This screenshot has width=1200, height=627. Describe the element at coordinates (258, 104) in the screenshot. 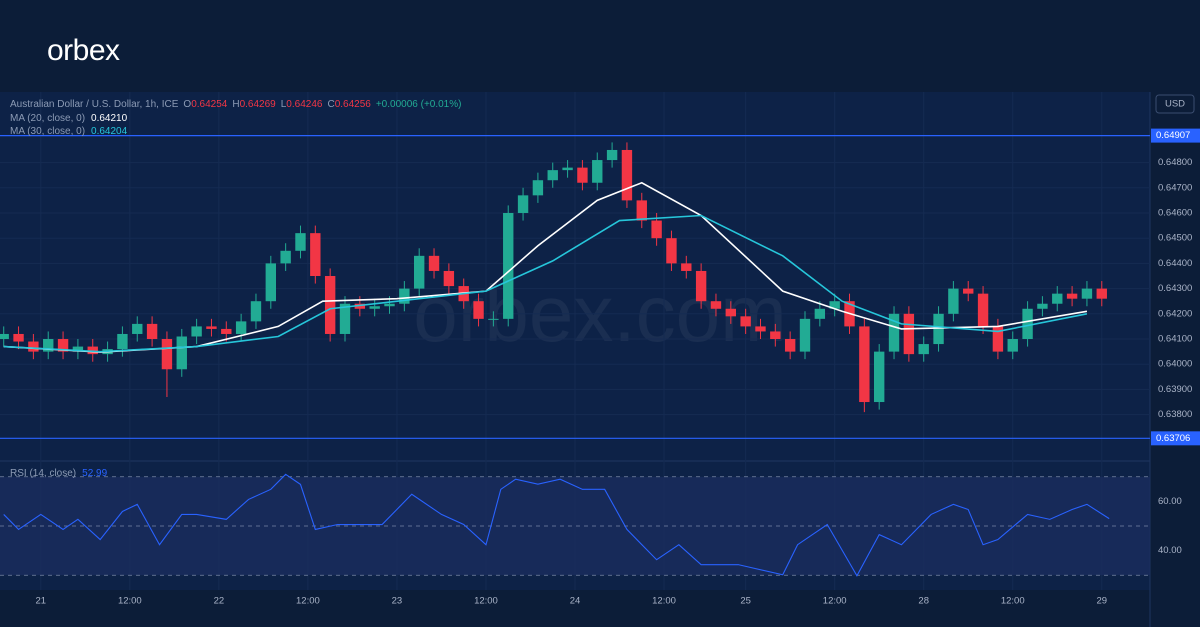

I see `ohlc-value: 0.64269` at that location.